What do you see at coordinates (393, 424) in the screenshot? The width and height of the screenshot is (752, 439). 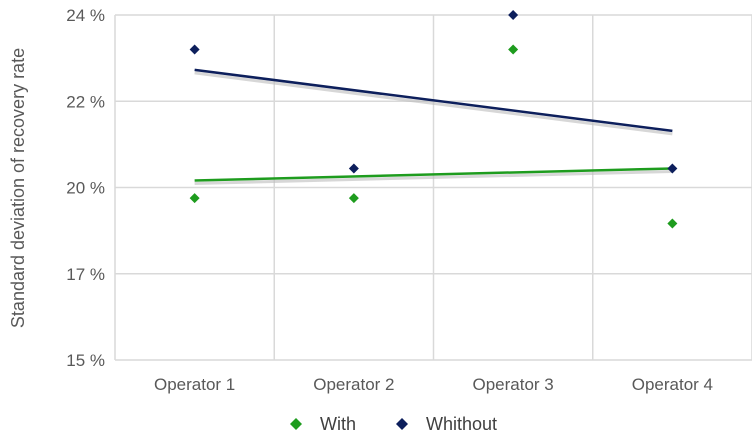 I see `legend: With Whithout` at bounding box center [393, 424].